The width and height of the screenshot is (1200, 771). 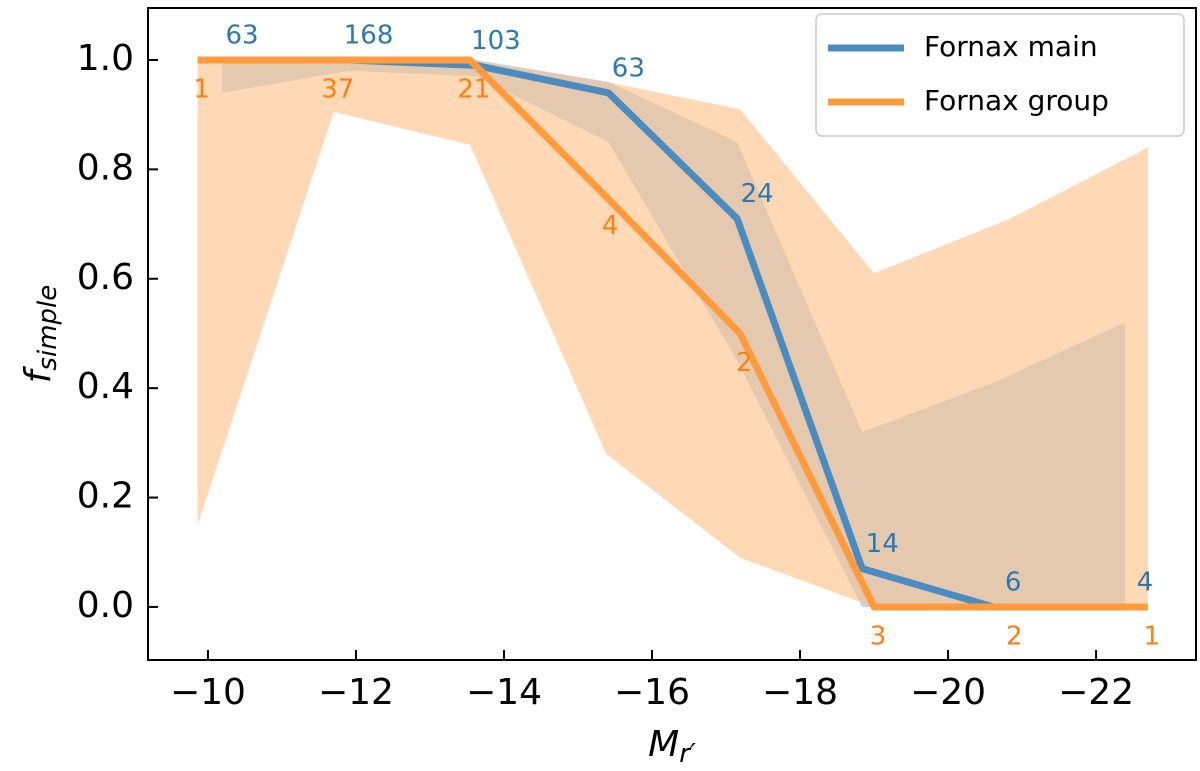 I want to click on x-tick-label: −20, so click(x=948, y=692).